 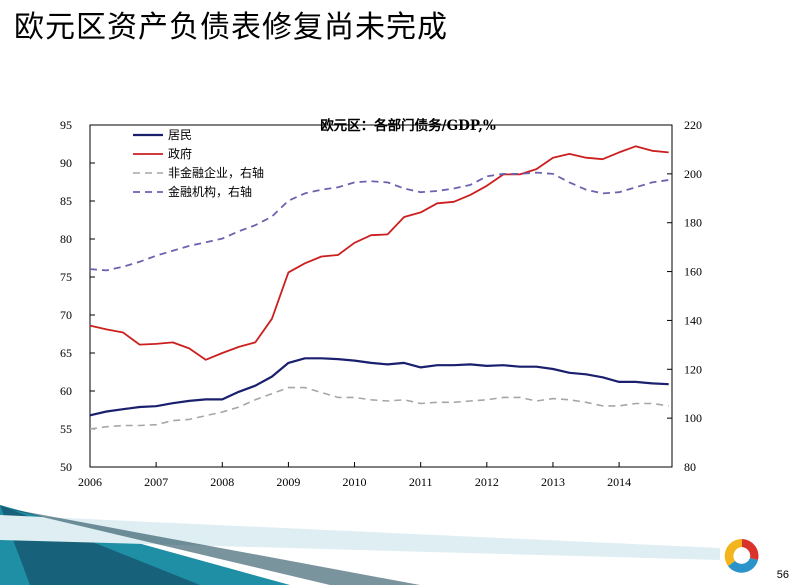 I want to click on left-axis-label: 55, so click(x=66, y=429).